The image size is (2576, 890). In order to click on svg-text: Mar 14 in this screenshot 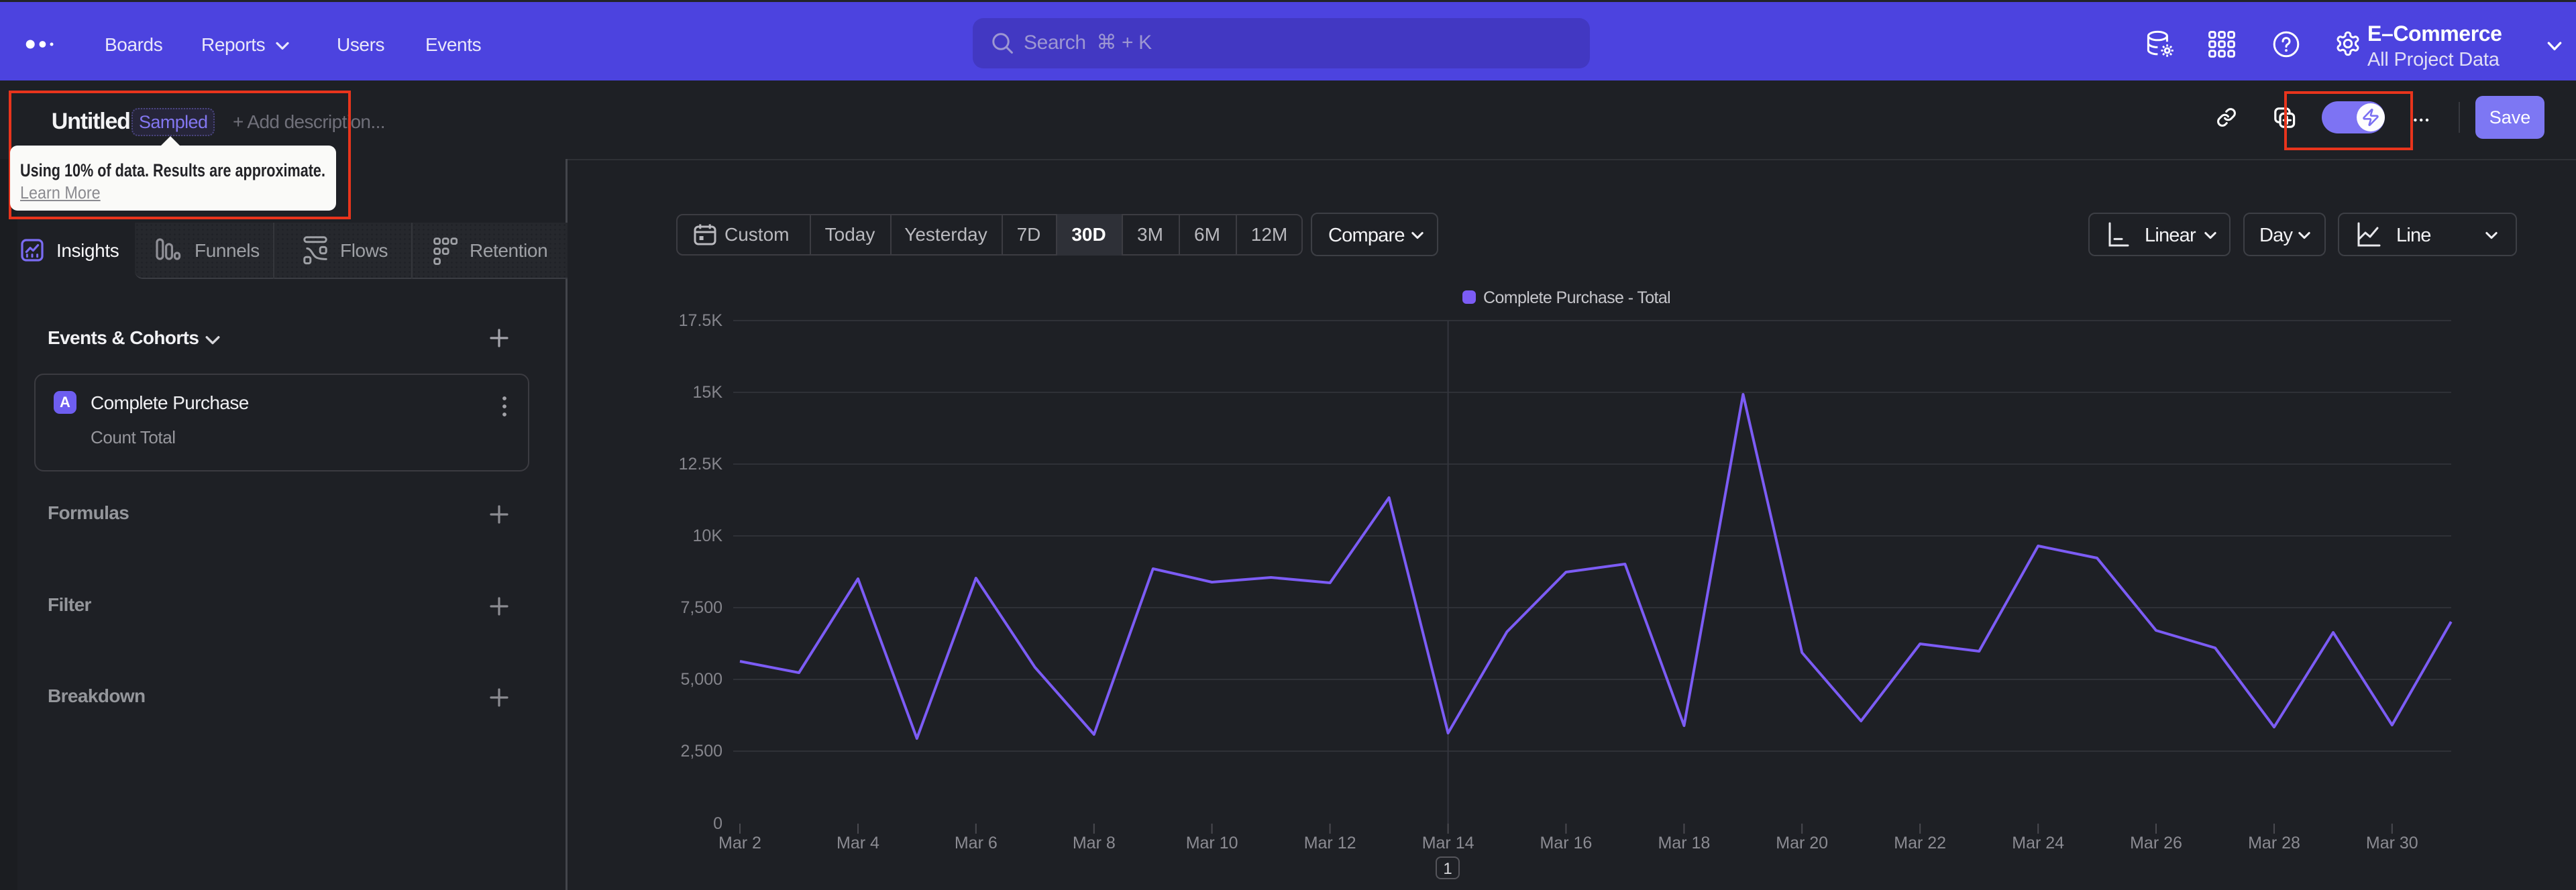, I will do `click(1448, 843)`.